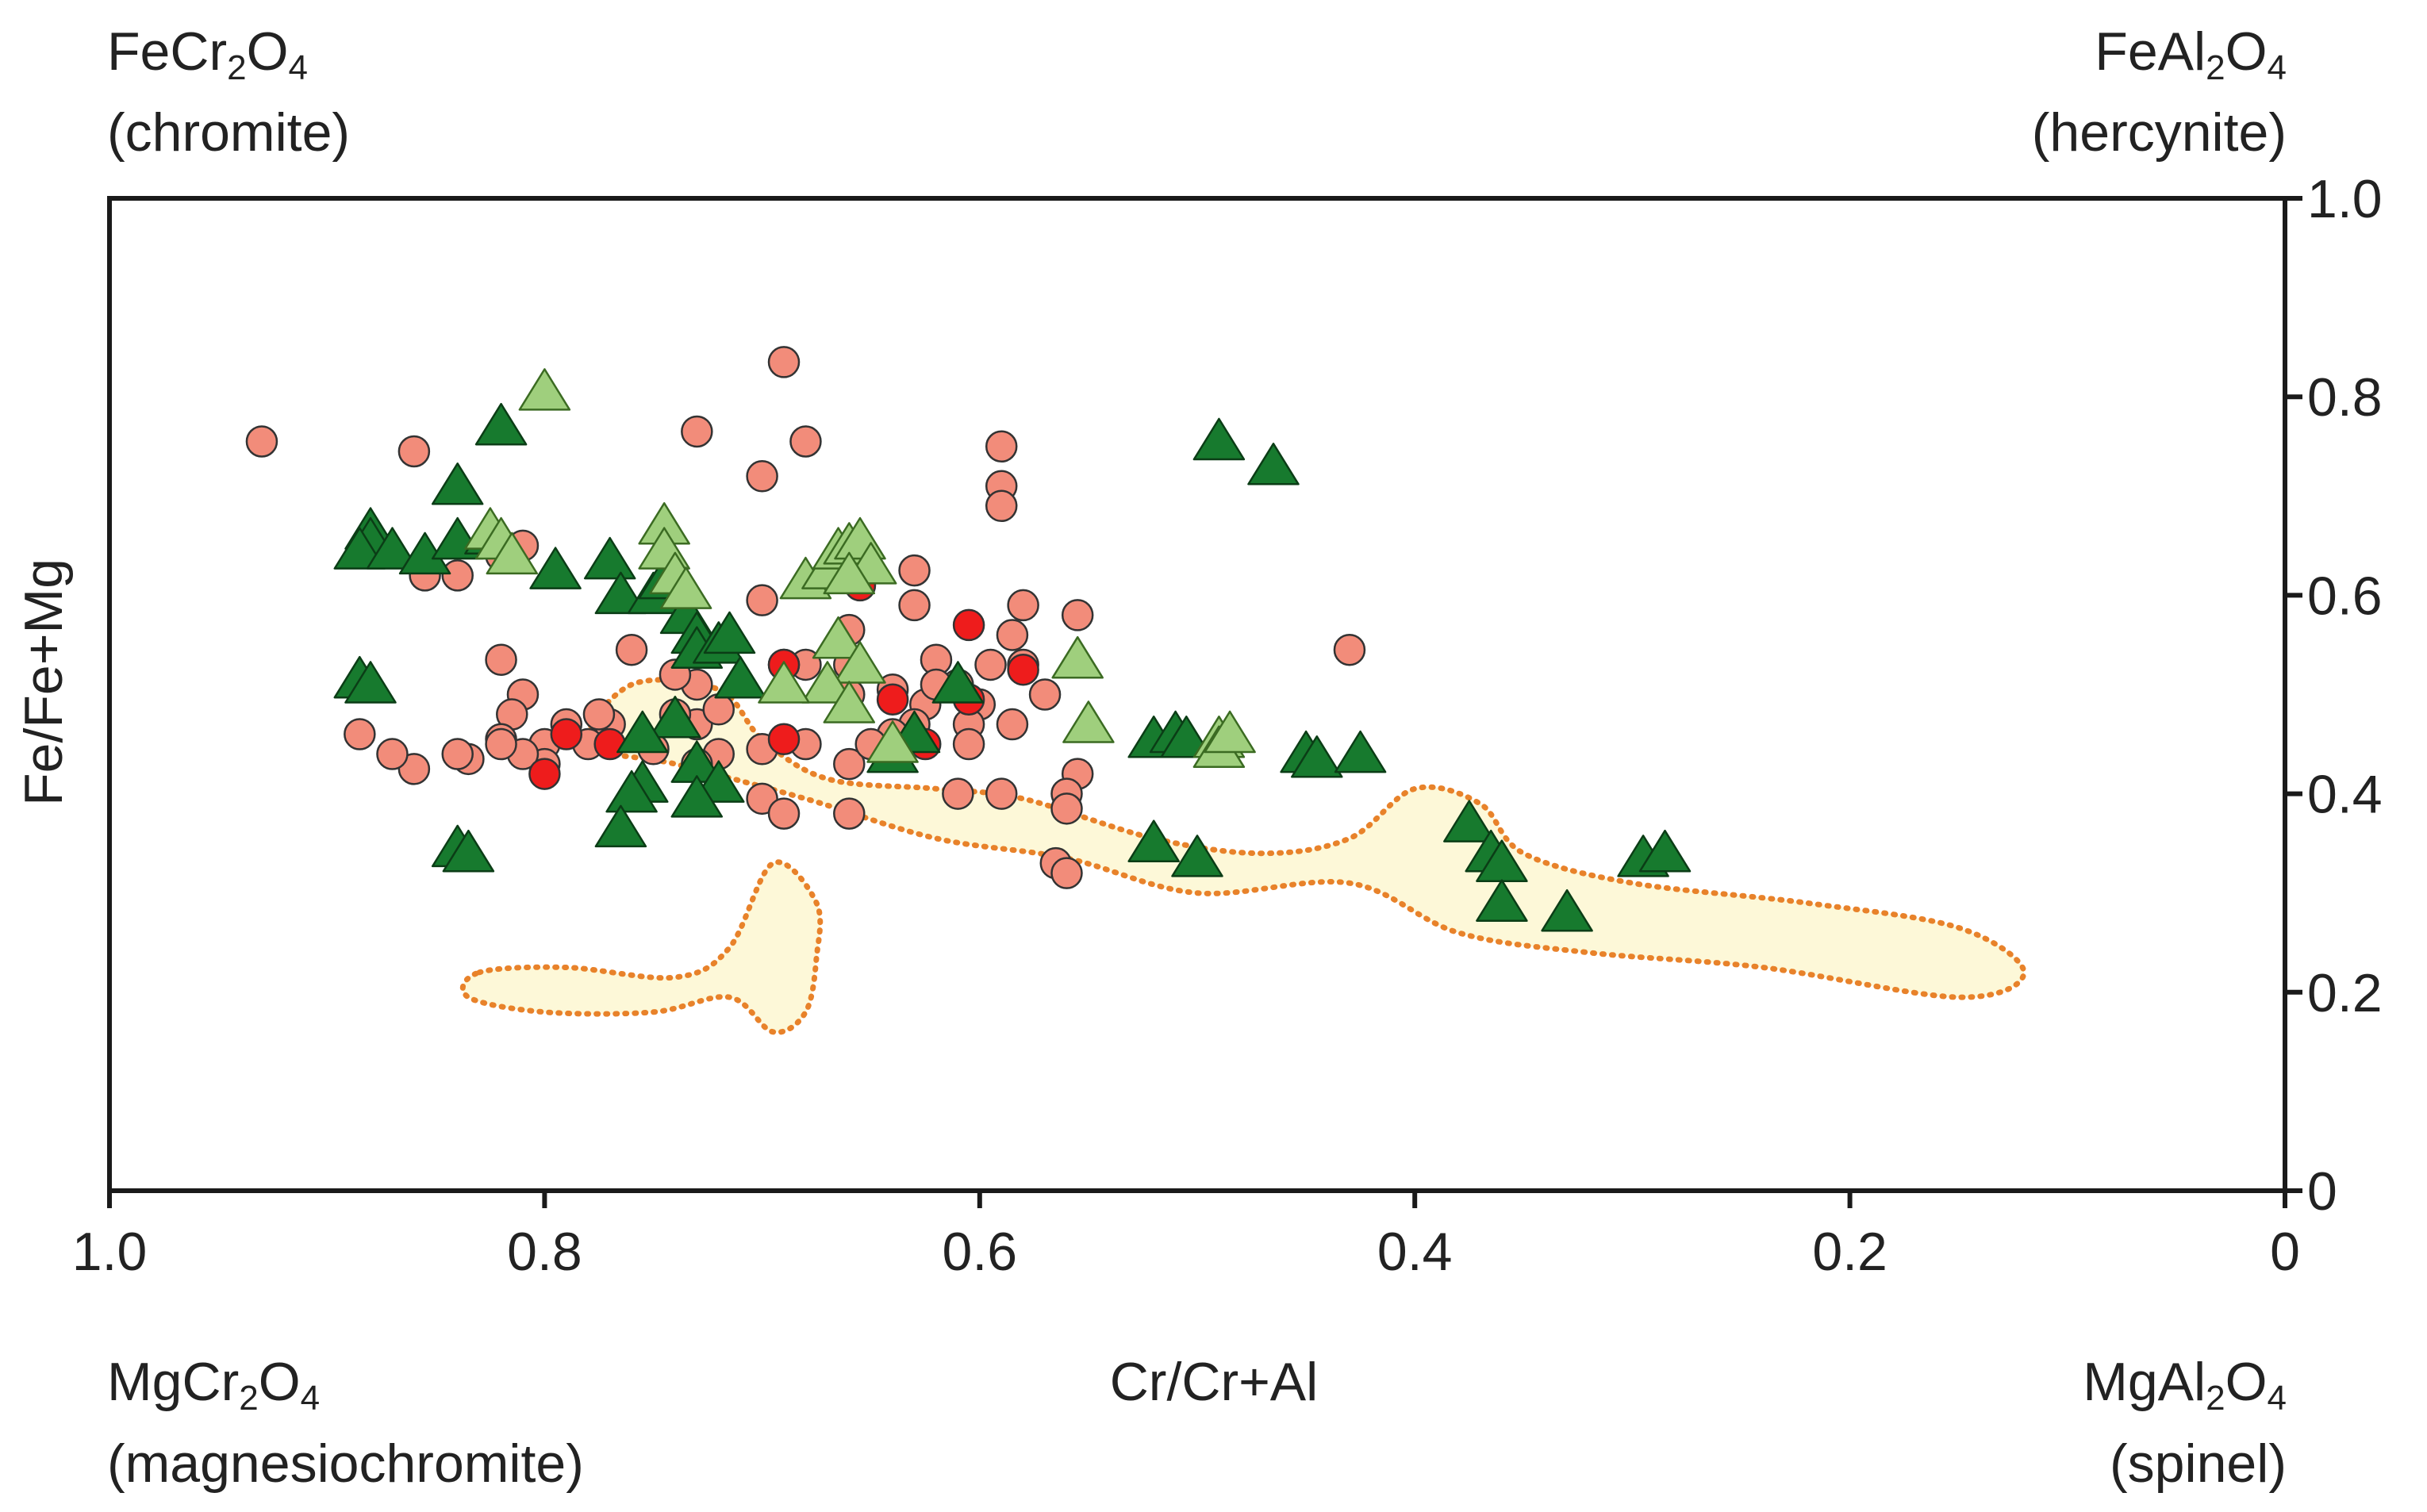 Image resolution: width=2427 pixels, height=1512 pixels. I want to click on x-tick-label: 1.0, so click(110, 1252).